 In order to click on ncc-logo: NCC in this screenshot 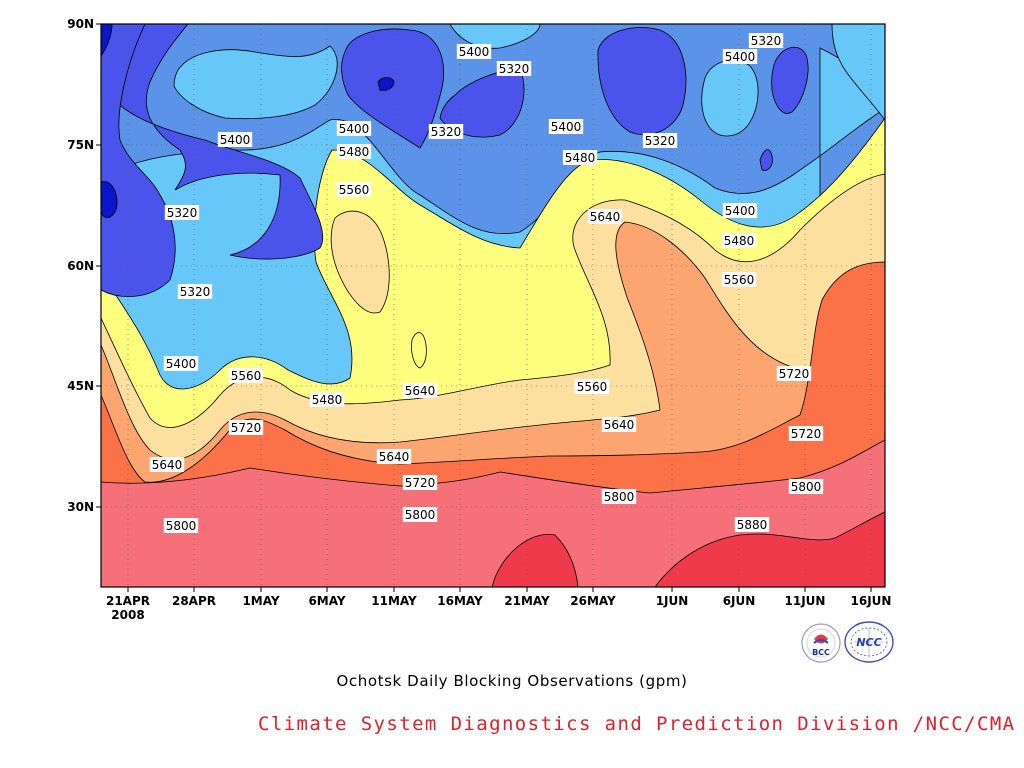, I will do `click(869, 642)`.